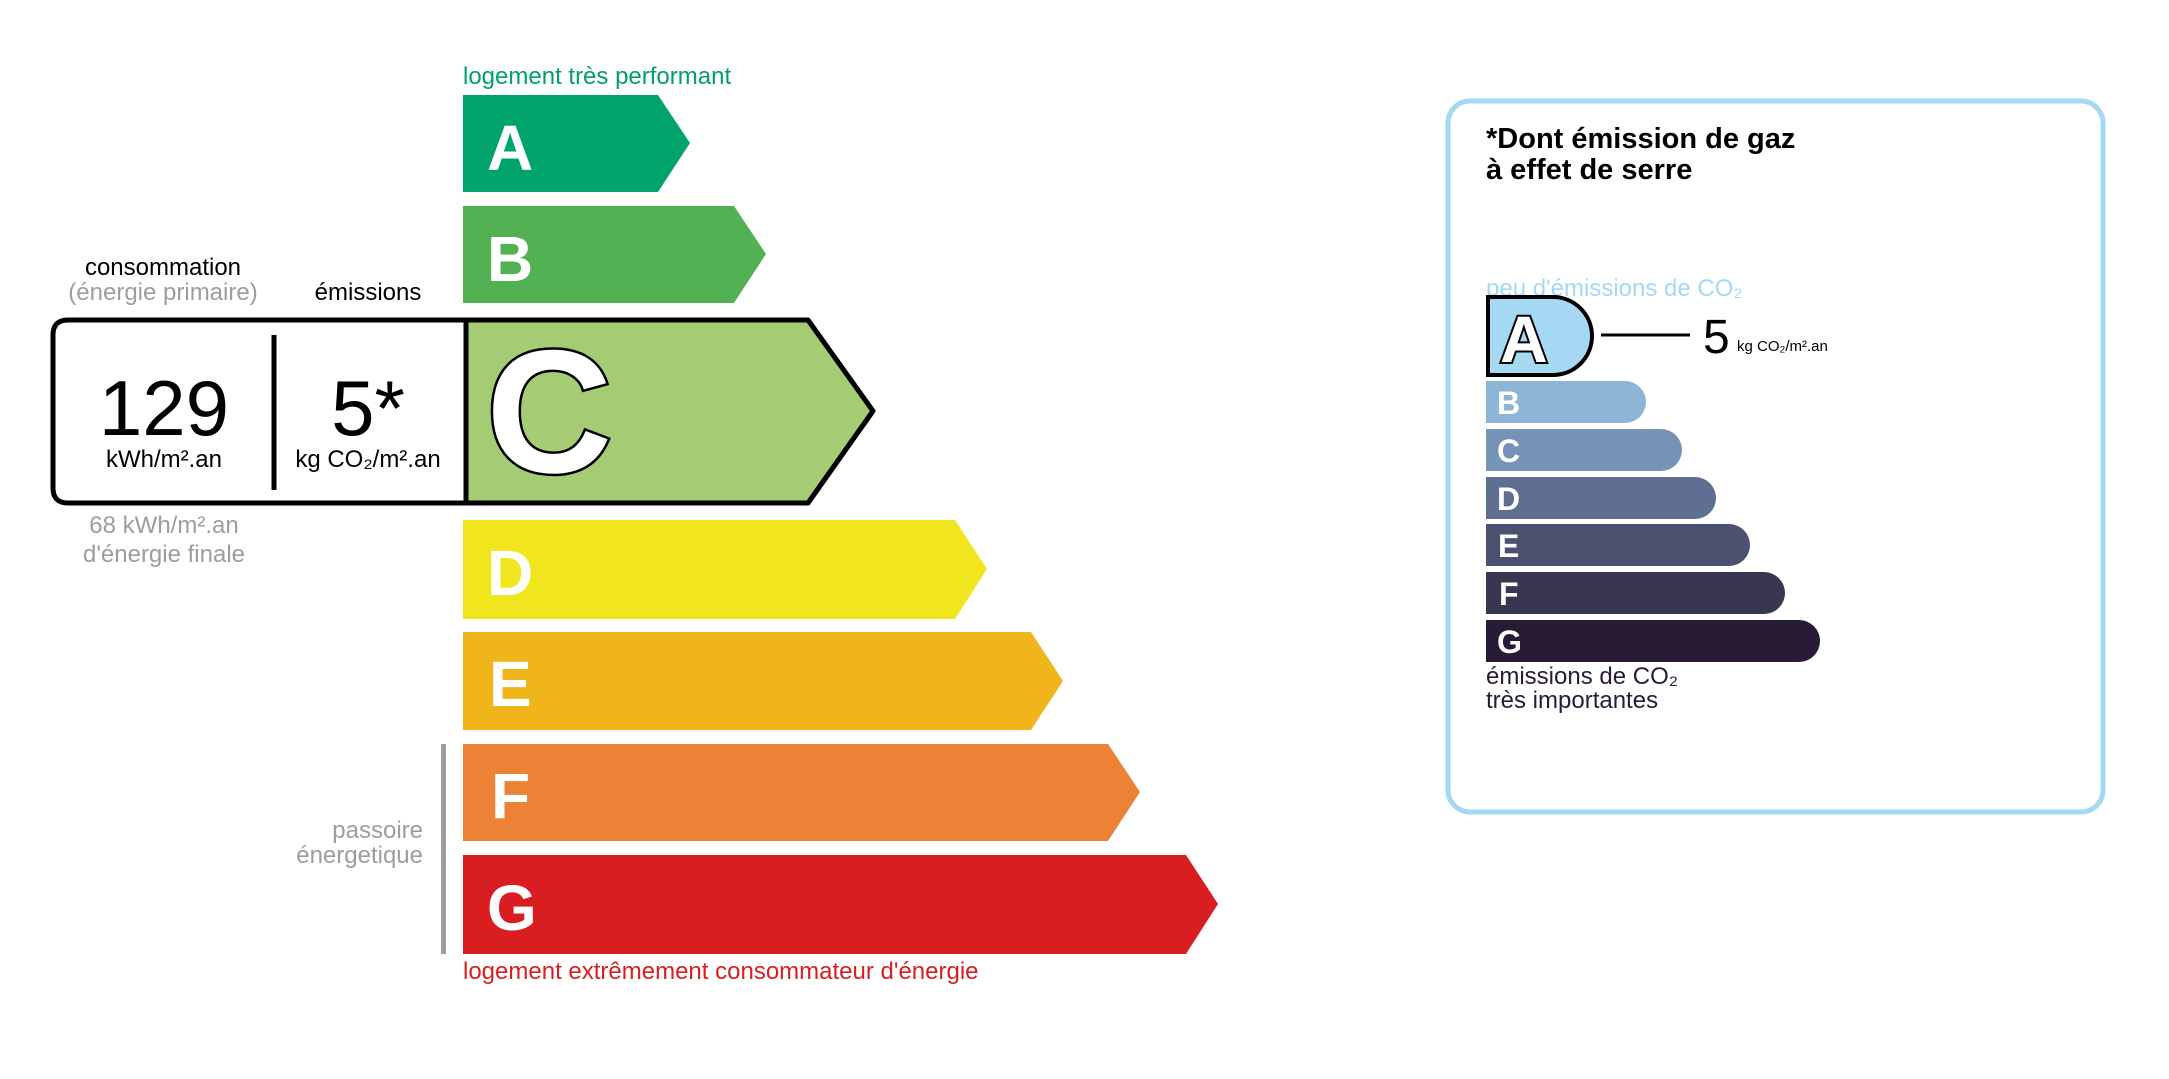 Image resolution: width=2169 pixels, height=1079 pixels. I want to click on ges-bar-d, so click(1601, 498).